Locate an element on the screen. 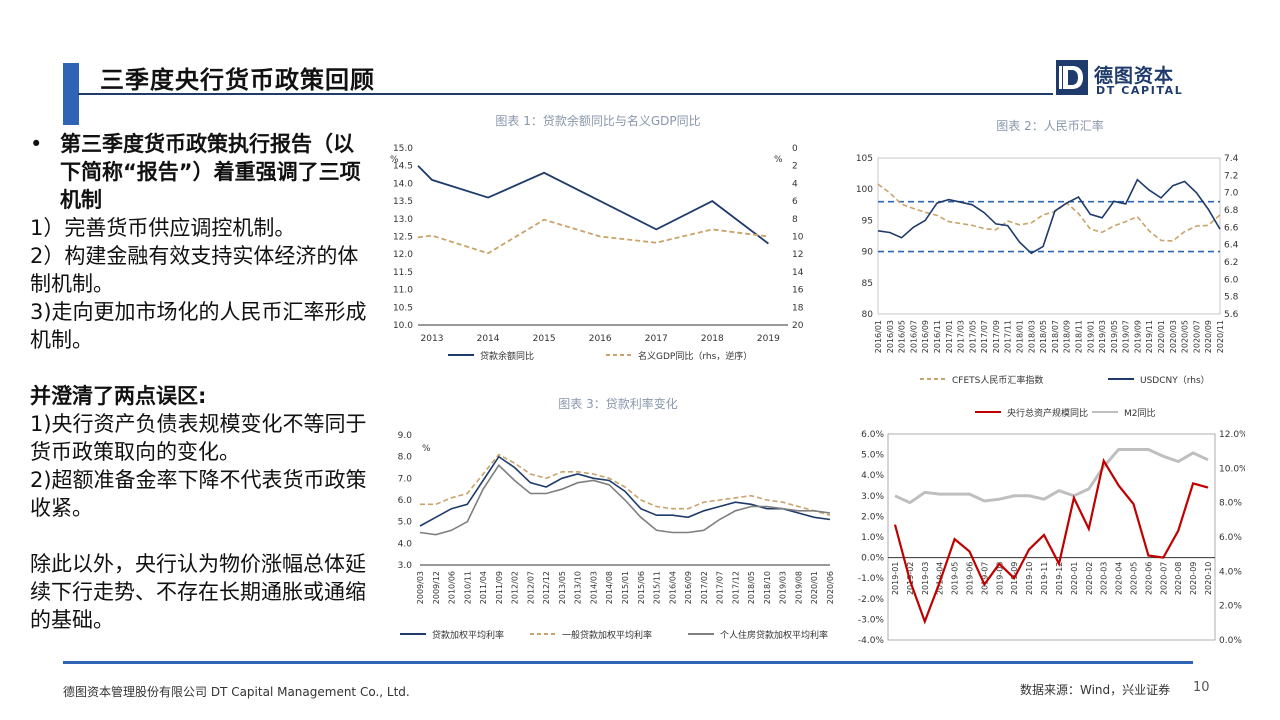  mechanism-item: 3)走向更加市场化的人民币汇率形成机制。 is located at coordinates (198, 326).